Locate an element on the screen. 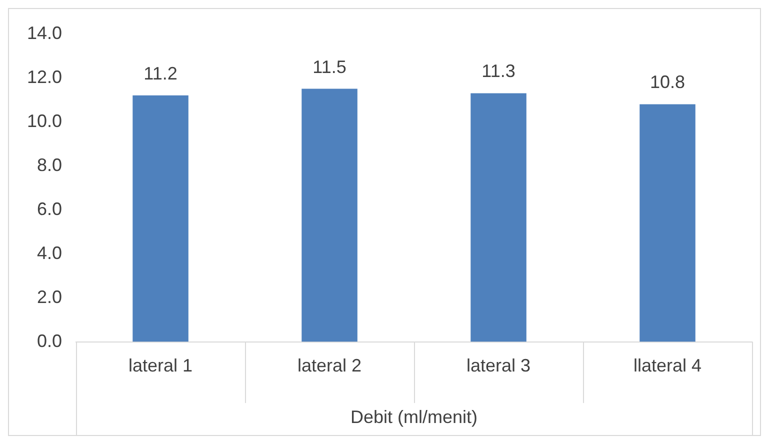 This screenshot has height=444, width=769. y-tick-label: 0.0 is located at coordinates (49, 340).